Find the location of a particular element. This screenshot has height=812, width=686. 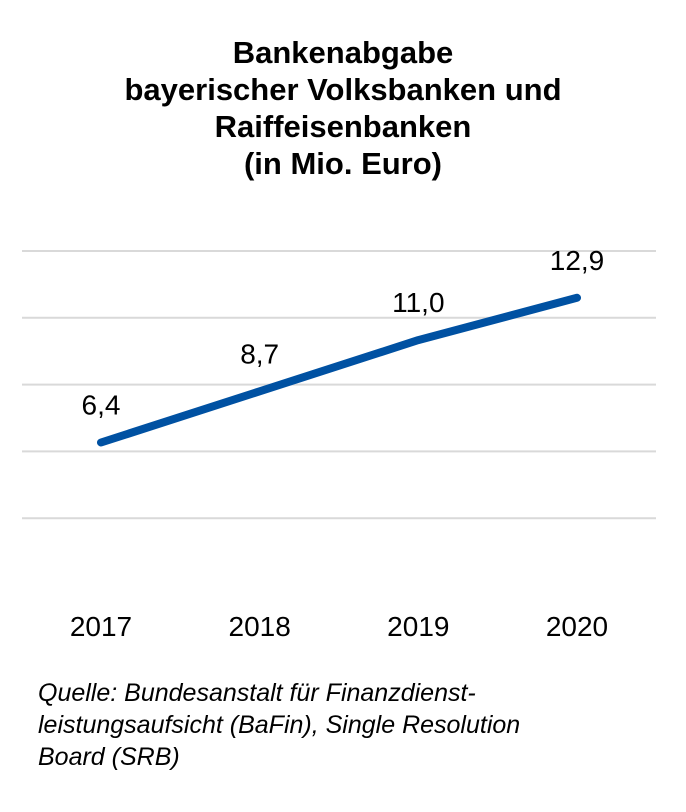

source-line: Quelle: Bundesanstalt für Finanzdienst- is located at coordinates (257, 693).